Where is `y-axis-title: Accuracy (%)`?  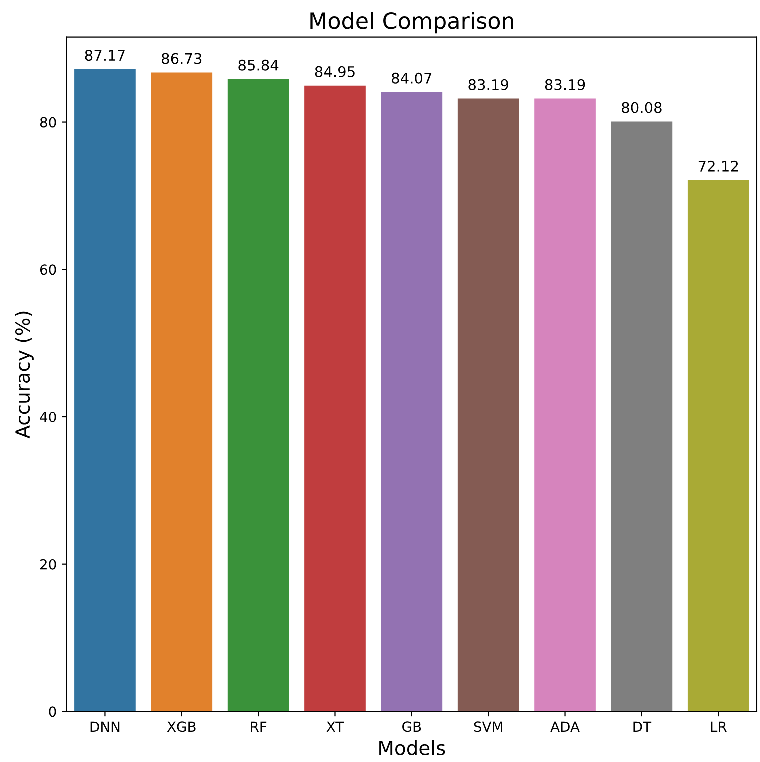 y-axis-title: Accuracy (%) is located at coordinates (24, 375).